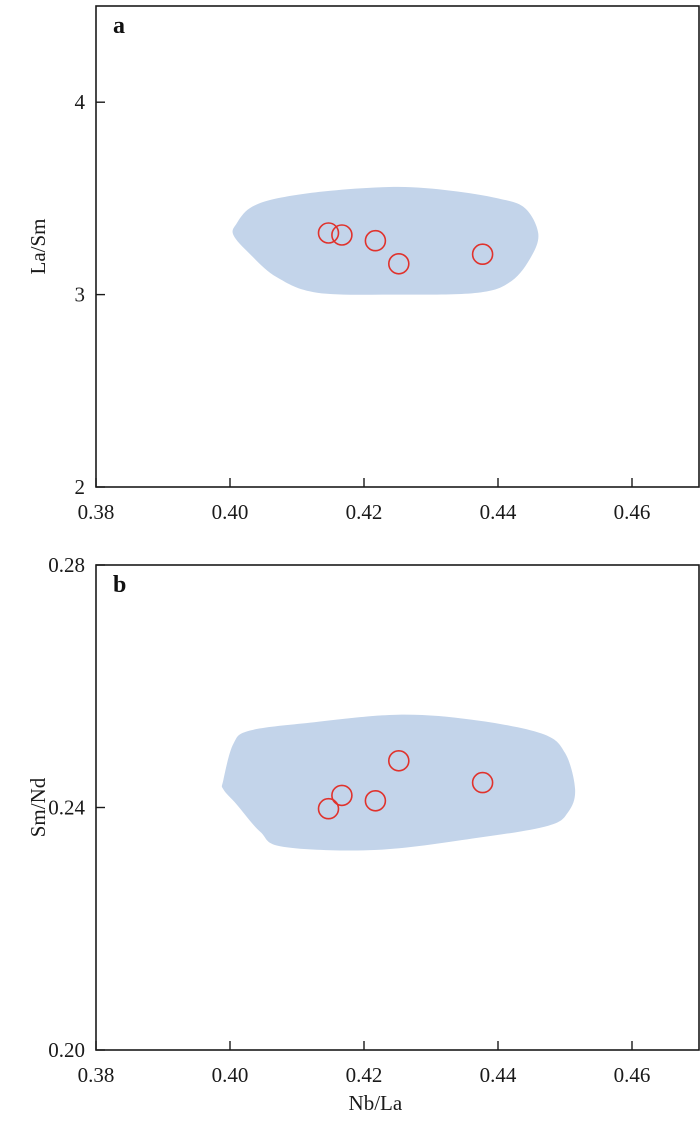  Describe the element at coordinates (80, 295) in the screenshot. I see `y-tick-label: 3` at that location.